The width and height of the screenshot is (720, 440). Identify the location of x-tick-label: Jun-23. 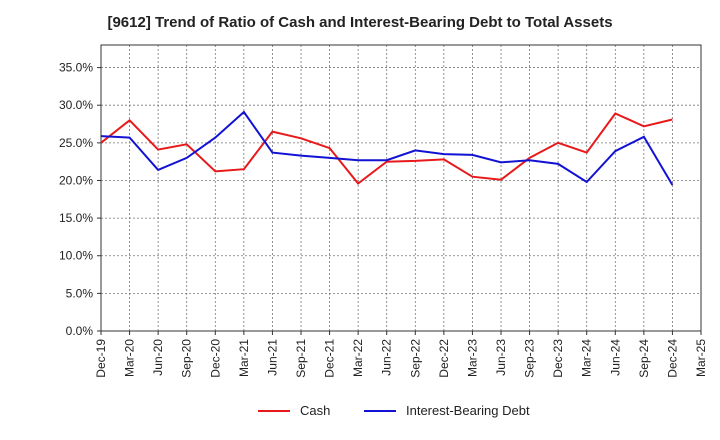
(501, 357).